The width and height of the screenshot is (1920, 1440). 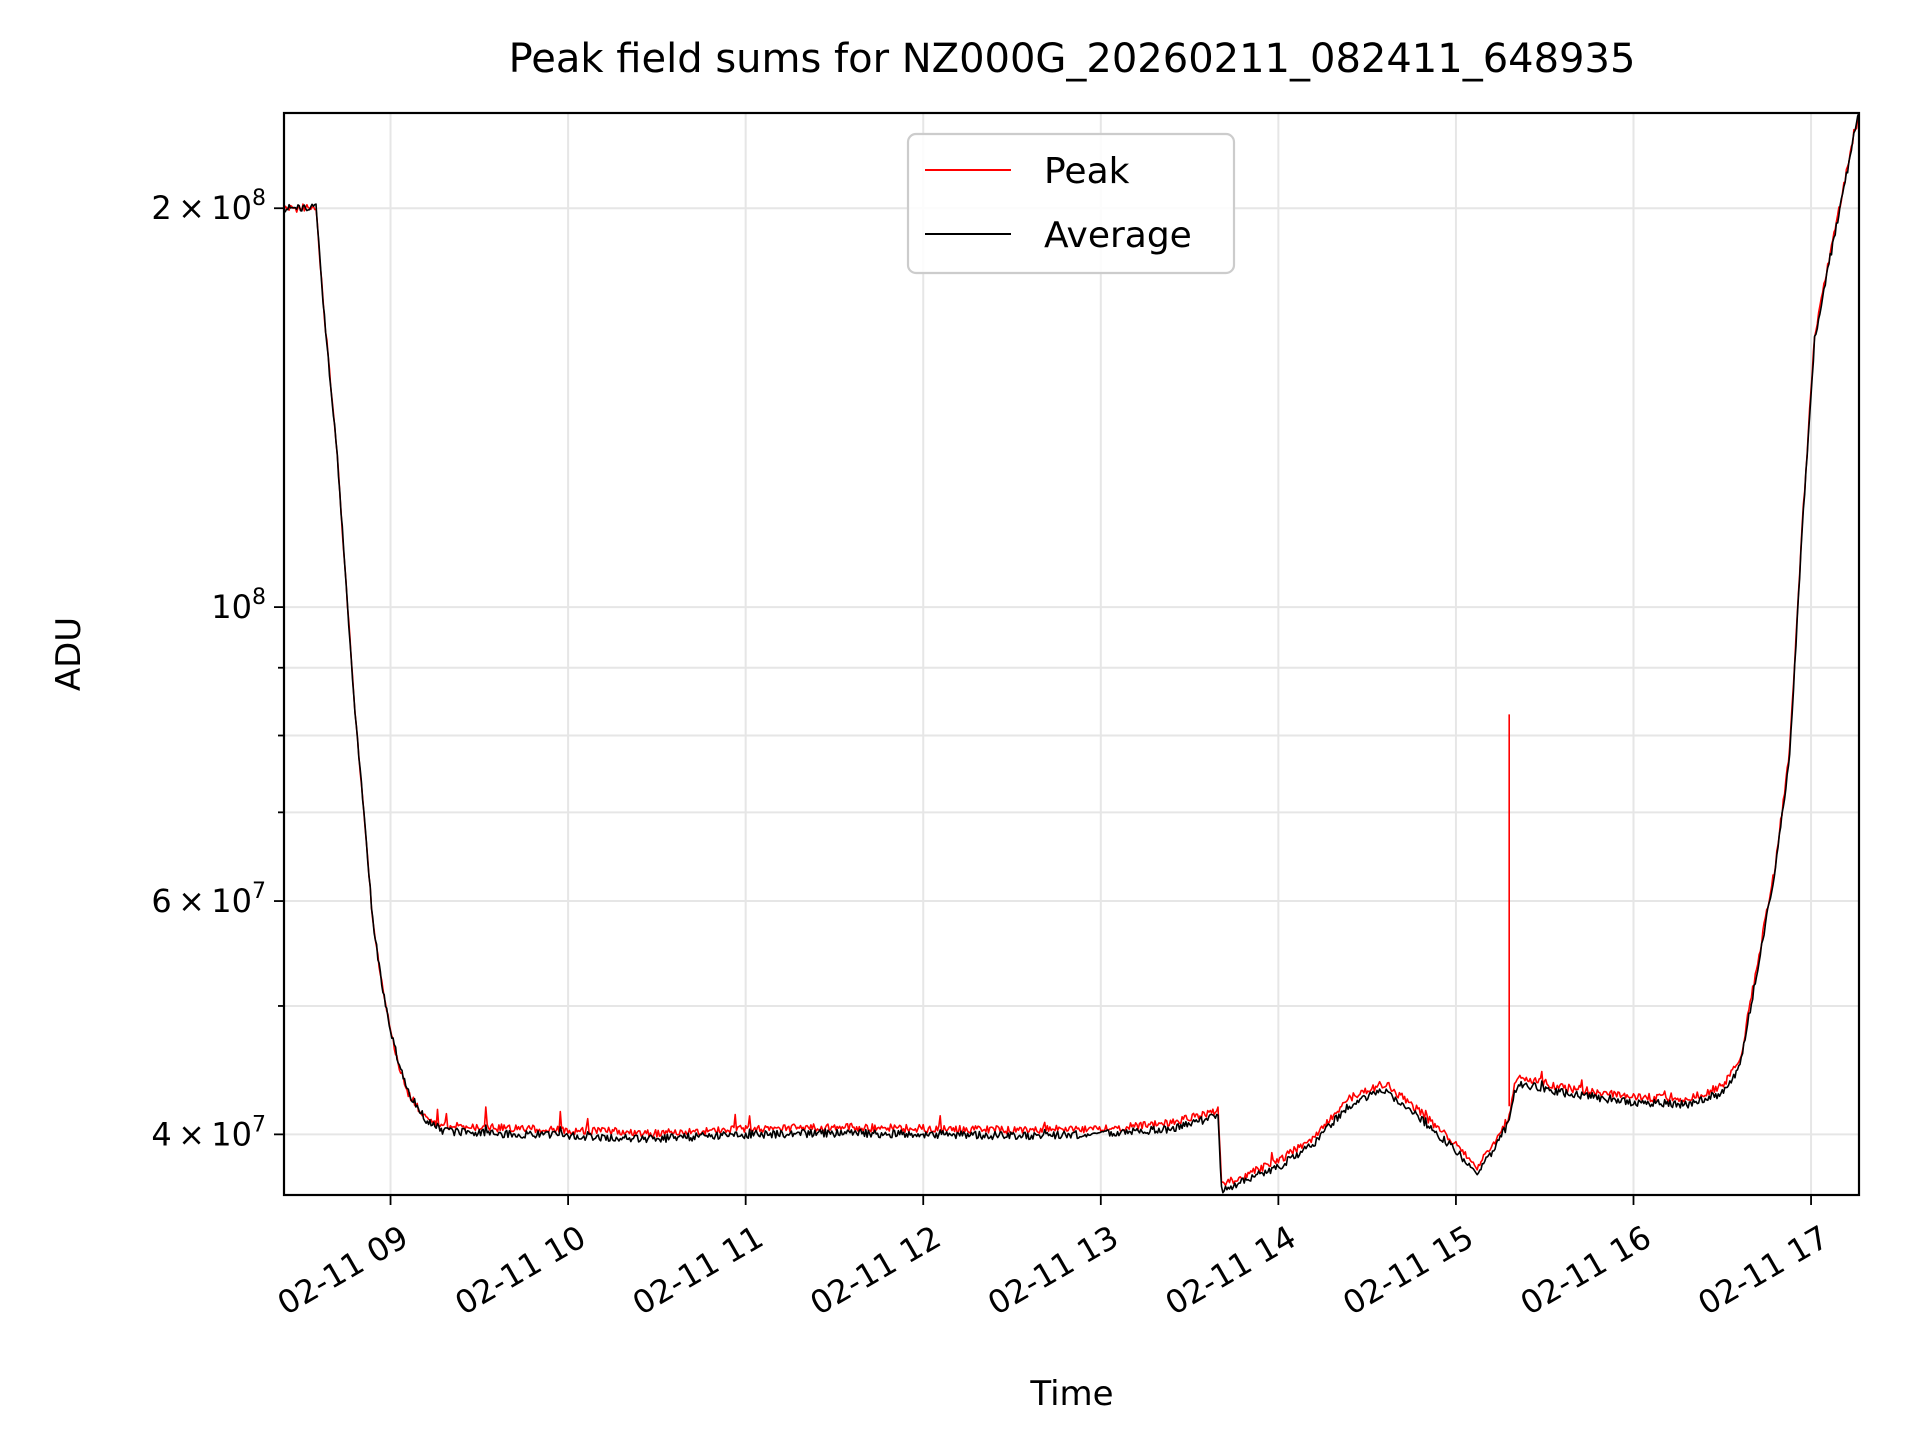 What do you see at coordinates (208, 206) in the screenshot?
I see `y-tick-label: 2 × 108` at bounding box center [208, 206].